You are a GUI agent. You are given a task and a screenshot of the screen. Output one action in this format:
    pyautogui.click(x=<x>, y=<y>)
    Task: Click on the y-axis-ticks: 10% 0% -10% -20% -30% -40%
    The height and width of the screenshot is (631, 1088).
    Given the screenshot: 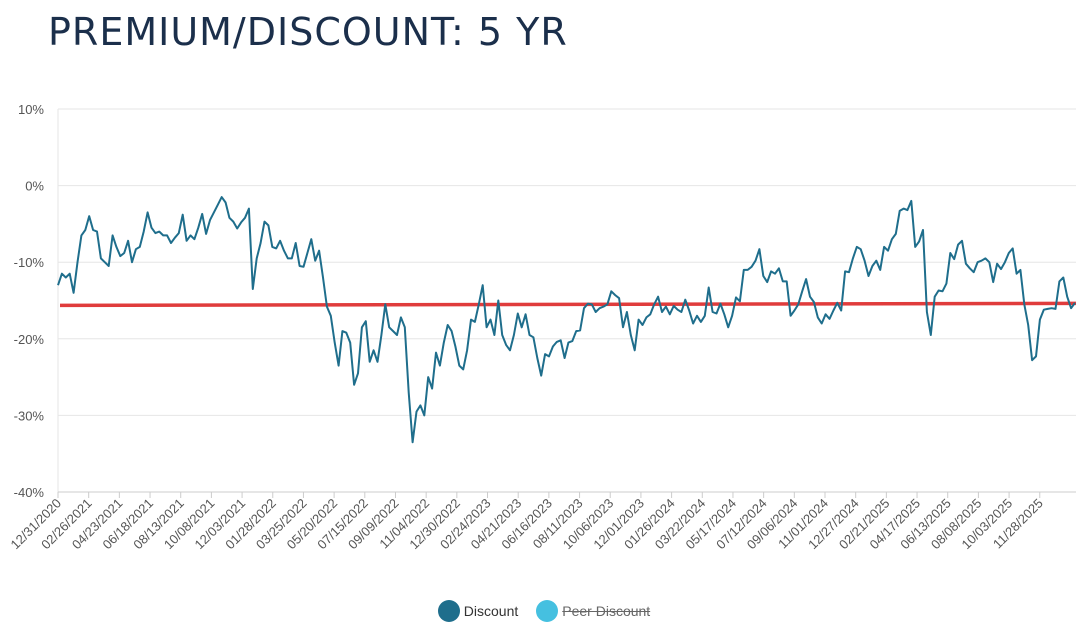 What is the action you would take?
    pyautogui.click(x=29, y=301)
    